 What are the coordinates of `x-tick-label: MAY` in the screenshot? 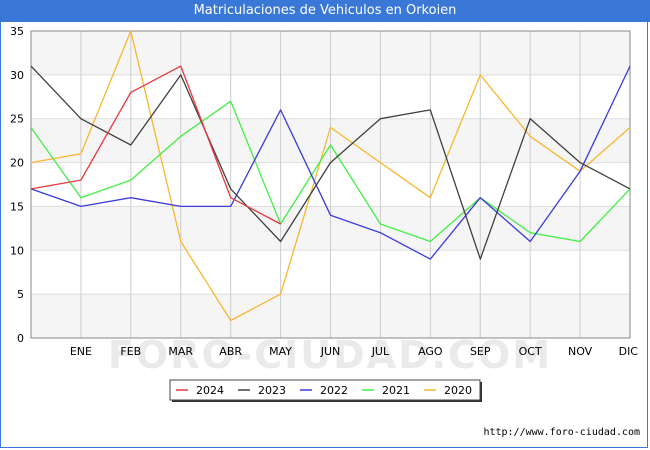 It's located at (280, 351).